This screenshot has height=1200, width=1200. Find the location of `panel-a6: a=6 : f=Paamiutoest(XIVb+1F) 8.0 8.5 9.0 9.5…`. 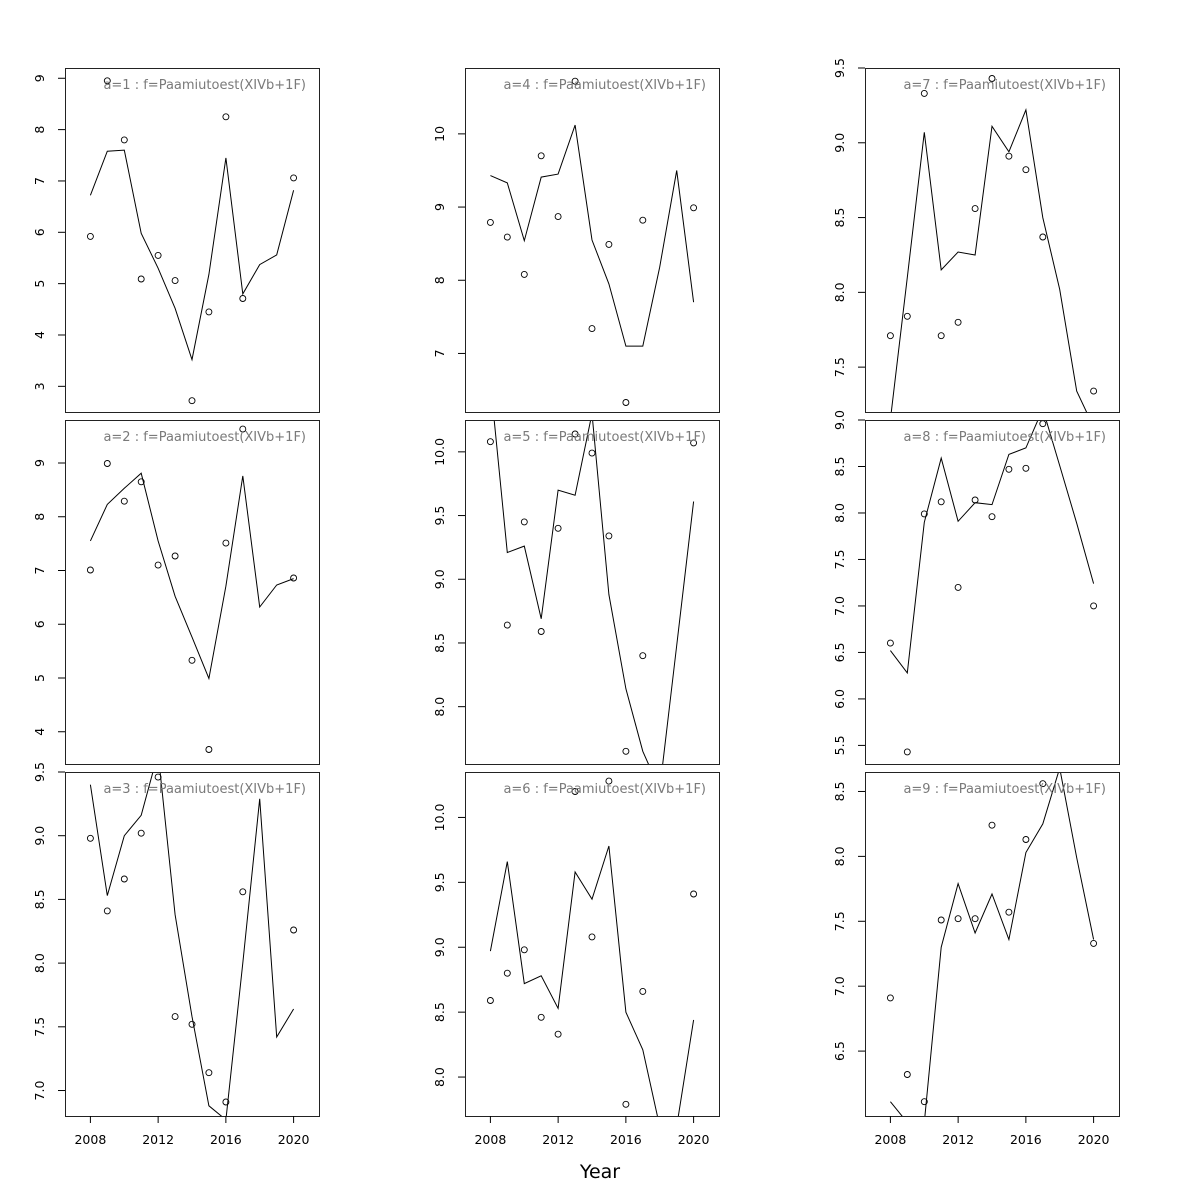

panel-a6: a=6 : f=Paamiutoest(XIVb+1F) 8.0 8.5 9.0 9.5… is located at coordinates (576, 959).